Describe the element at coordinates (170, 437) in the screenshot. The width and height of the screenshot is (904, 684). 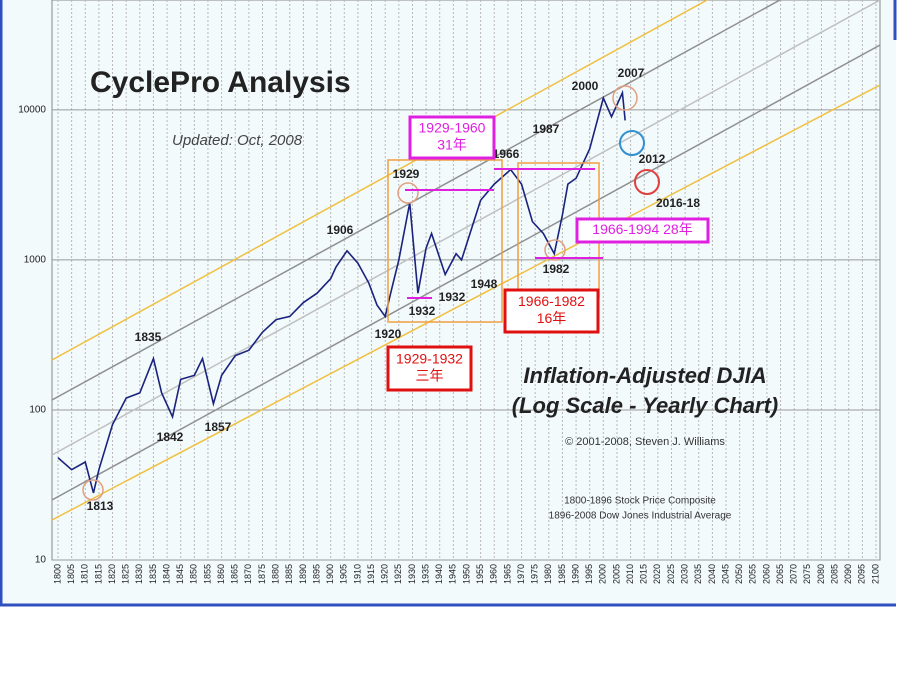
I see `year-label: 1842` at that location.